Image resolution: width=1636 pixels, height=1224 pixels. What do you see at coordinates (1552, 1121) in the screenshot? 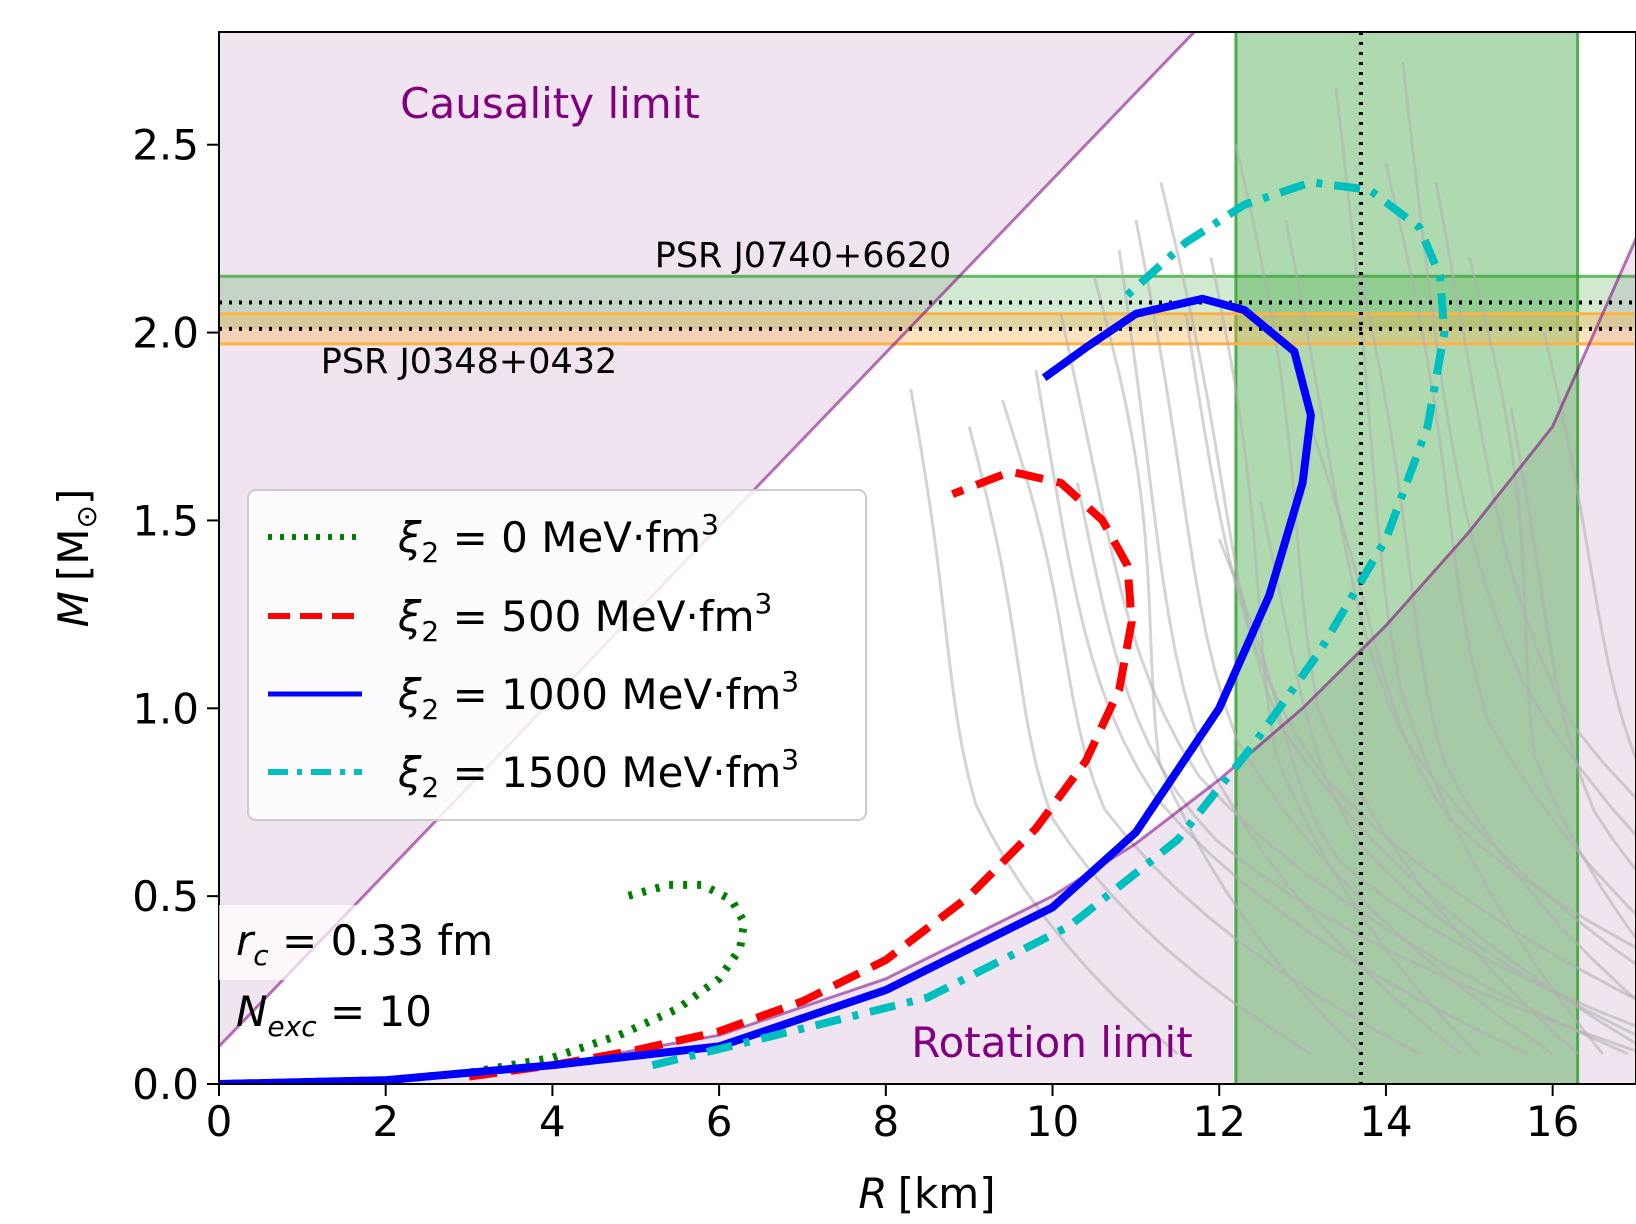
I see `x-tick-label-8: 16` at bounding box center [1552, 1121].